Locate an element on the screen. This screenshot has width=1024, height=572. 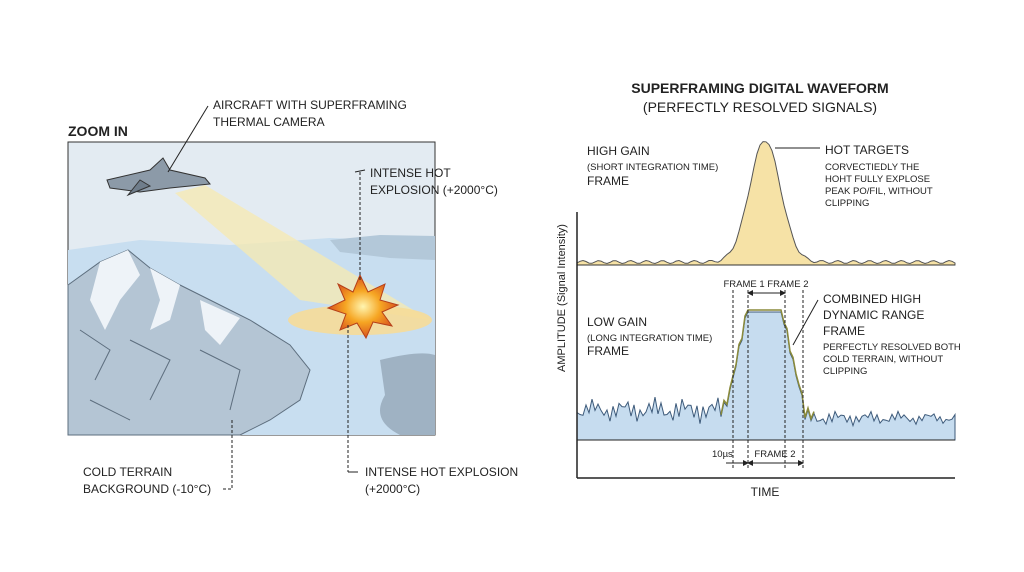
shore is located at coordinates (407, 394).